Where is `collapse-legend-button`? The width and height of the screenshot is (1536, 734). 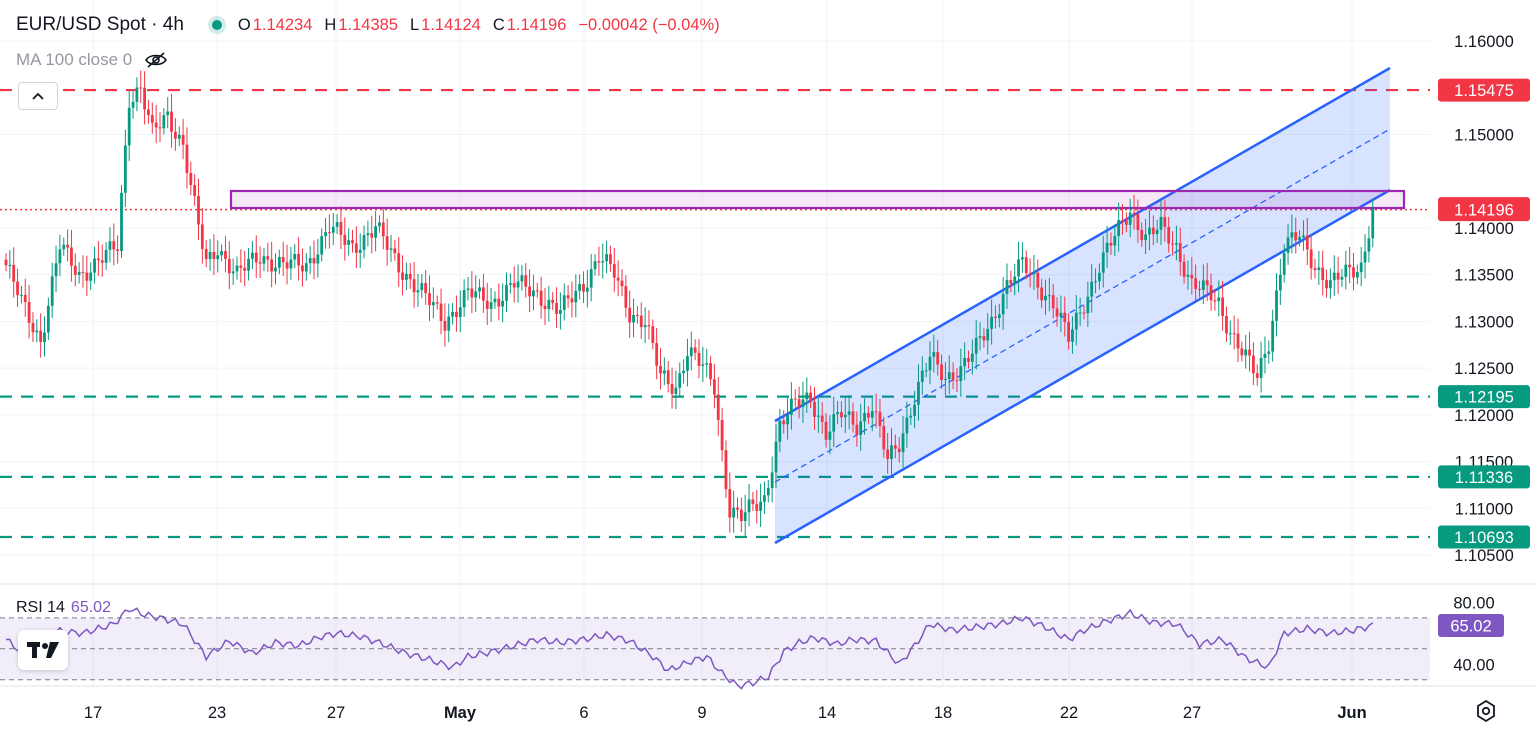 collapse-legend-button is located at coordinates (38, 96).